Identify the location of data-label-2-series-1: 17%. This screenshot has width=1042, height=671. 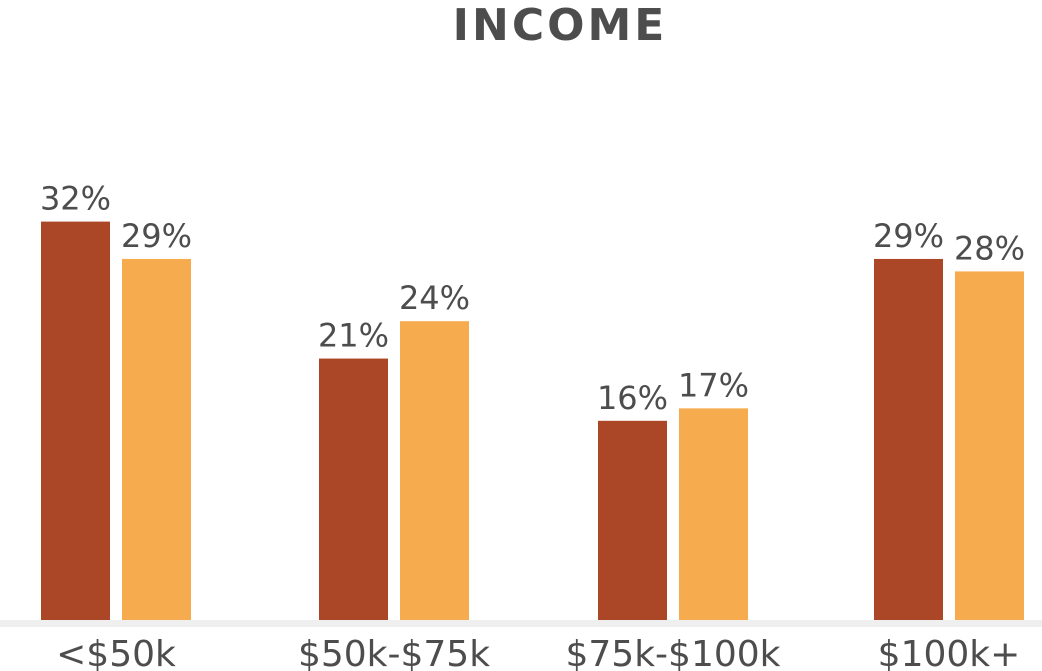
(713, 385).